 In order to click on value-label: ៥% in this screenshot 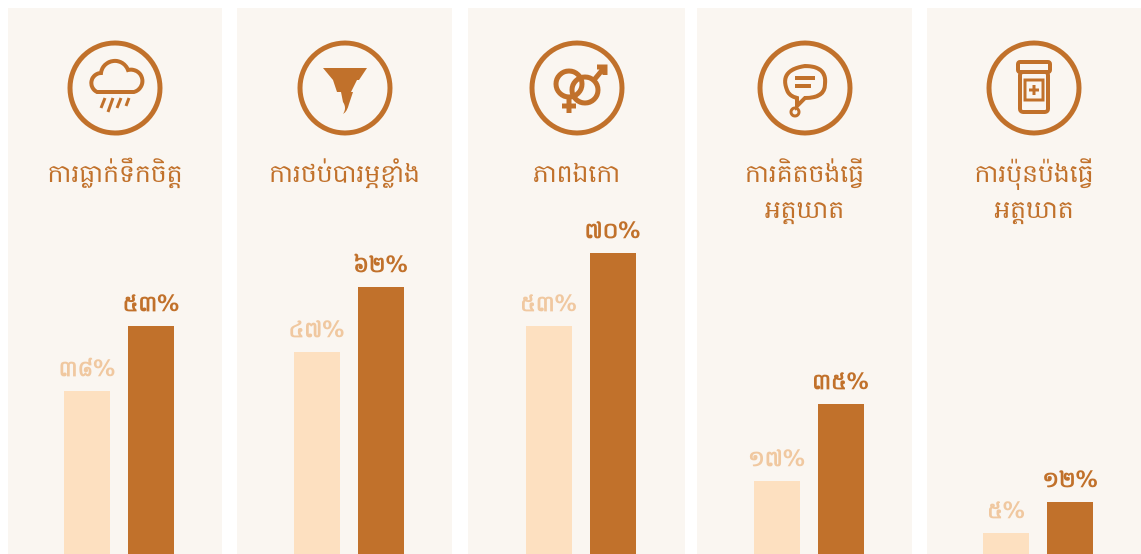, I will do `click(1006, 511)`.